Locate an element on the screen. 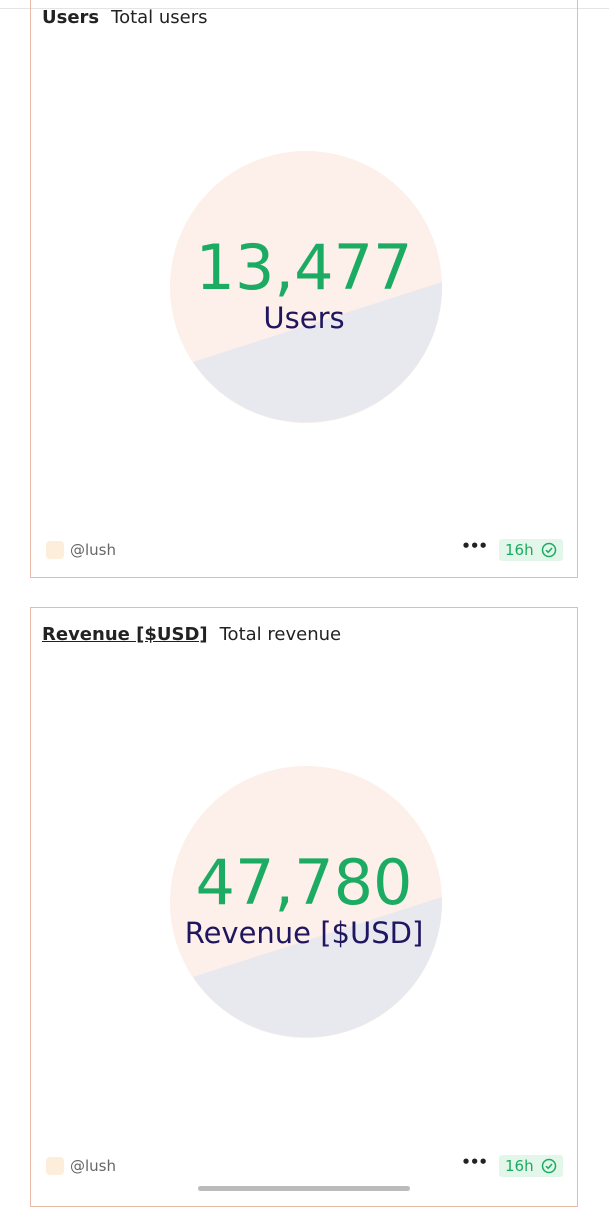 The width and height of the screenshot is (609, 1207). card-header: Users Total users is located at coordinates (125, 17).